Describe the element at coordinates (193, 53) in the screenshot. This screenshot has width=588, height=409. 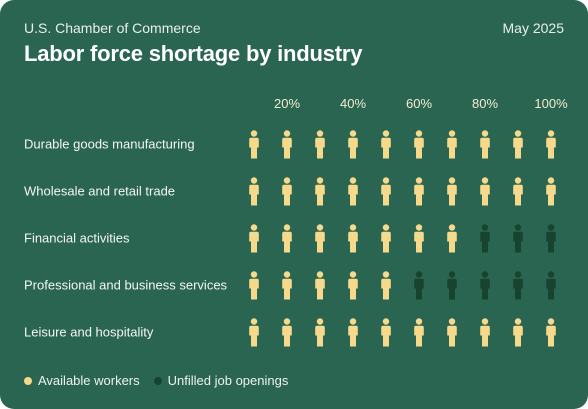
I see `chart-title: Labor force shortage by industry` at that location.